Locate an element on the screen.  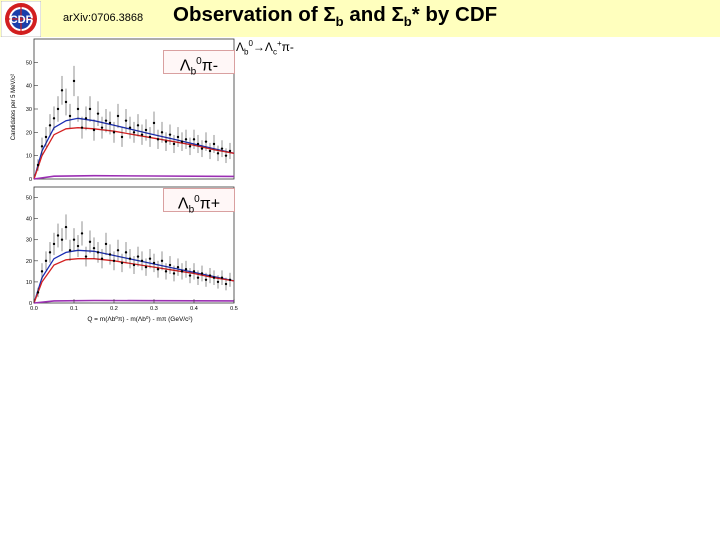
bottom-y-tick-label: 10 is located at coordinates (29, 283).